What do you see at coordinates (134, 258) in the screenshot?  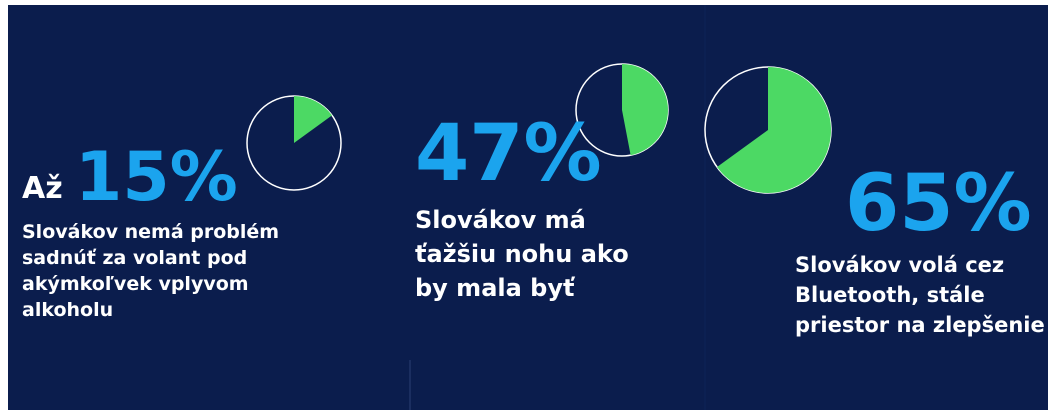 I see `description-line: sadnúť za volant pod` at bounding box center [134, 258].